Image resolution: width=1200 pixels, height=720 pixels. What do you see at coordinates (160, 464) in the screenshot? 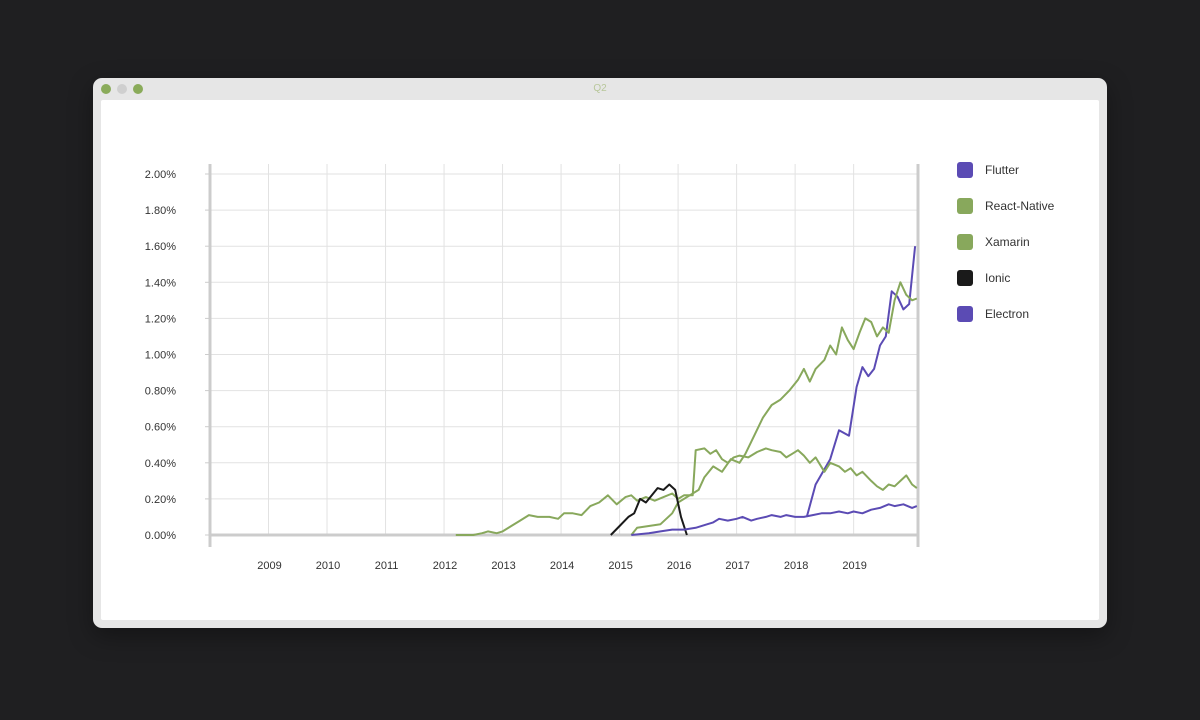
I see `y-tick-label: 0.40%` at bounding box center [160, 464].